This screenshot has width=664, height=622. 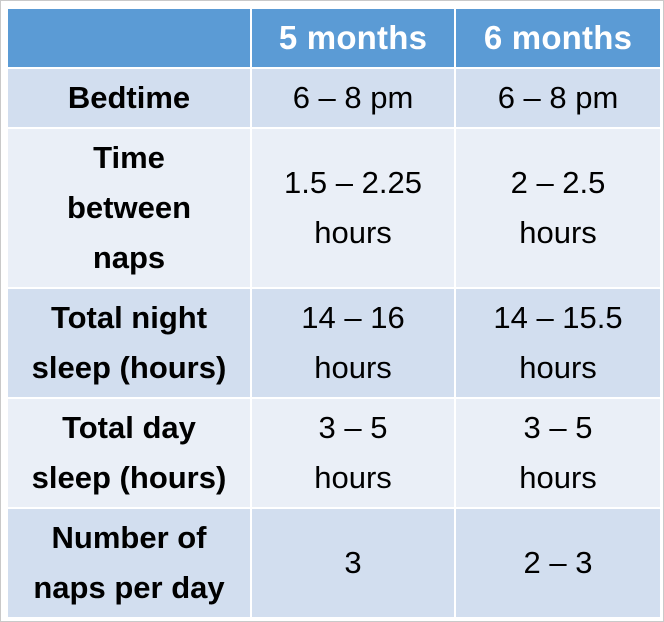 What do you see at coordinates (558, 208) in the screenshot?
I see `cell-time-between-naps-6-months: 2 – 2.5 hours` at bounding box center [558, 208].